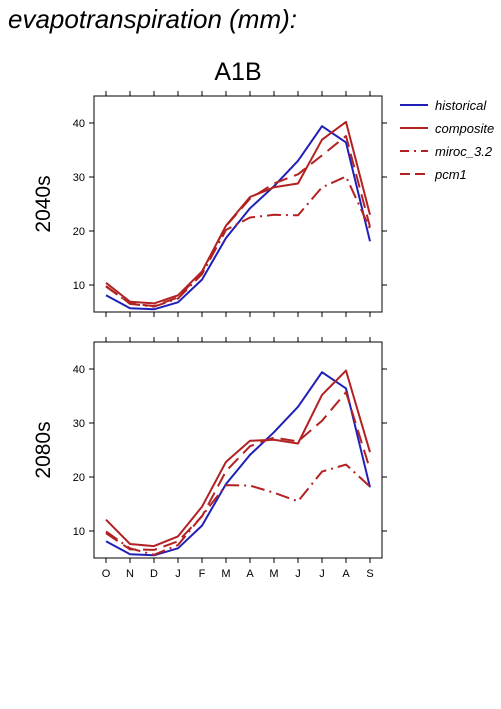 This screenshot has height=709, width=501. What do you see at coordinates (237, 72) in the screenshot?
I see `panel-title: A1B` at bounding box center [237, 72].